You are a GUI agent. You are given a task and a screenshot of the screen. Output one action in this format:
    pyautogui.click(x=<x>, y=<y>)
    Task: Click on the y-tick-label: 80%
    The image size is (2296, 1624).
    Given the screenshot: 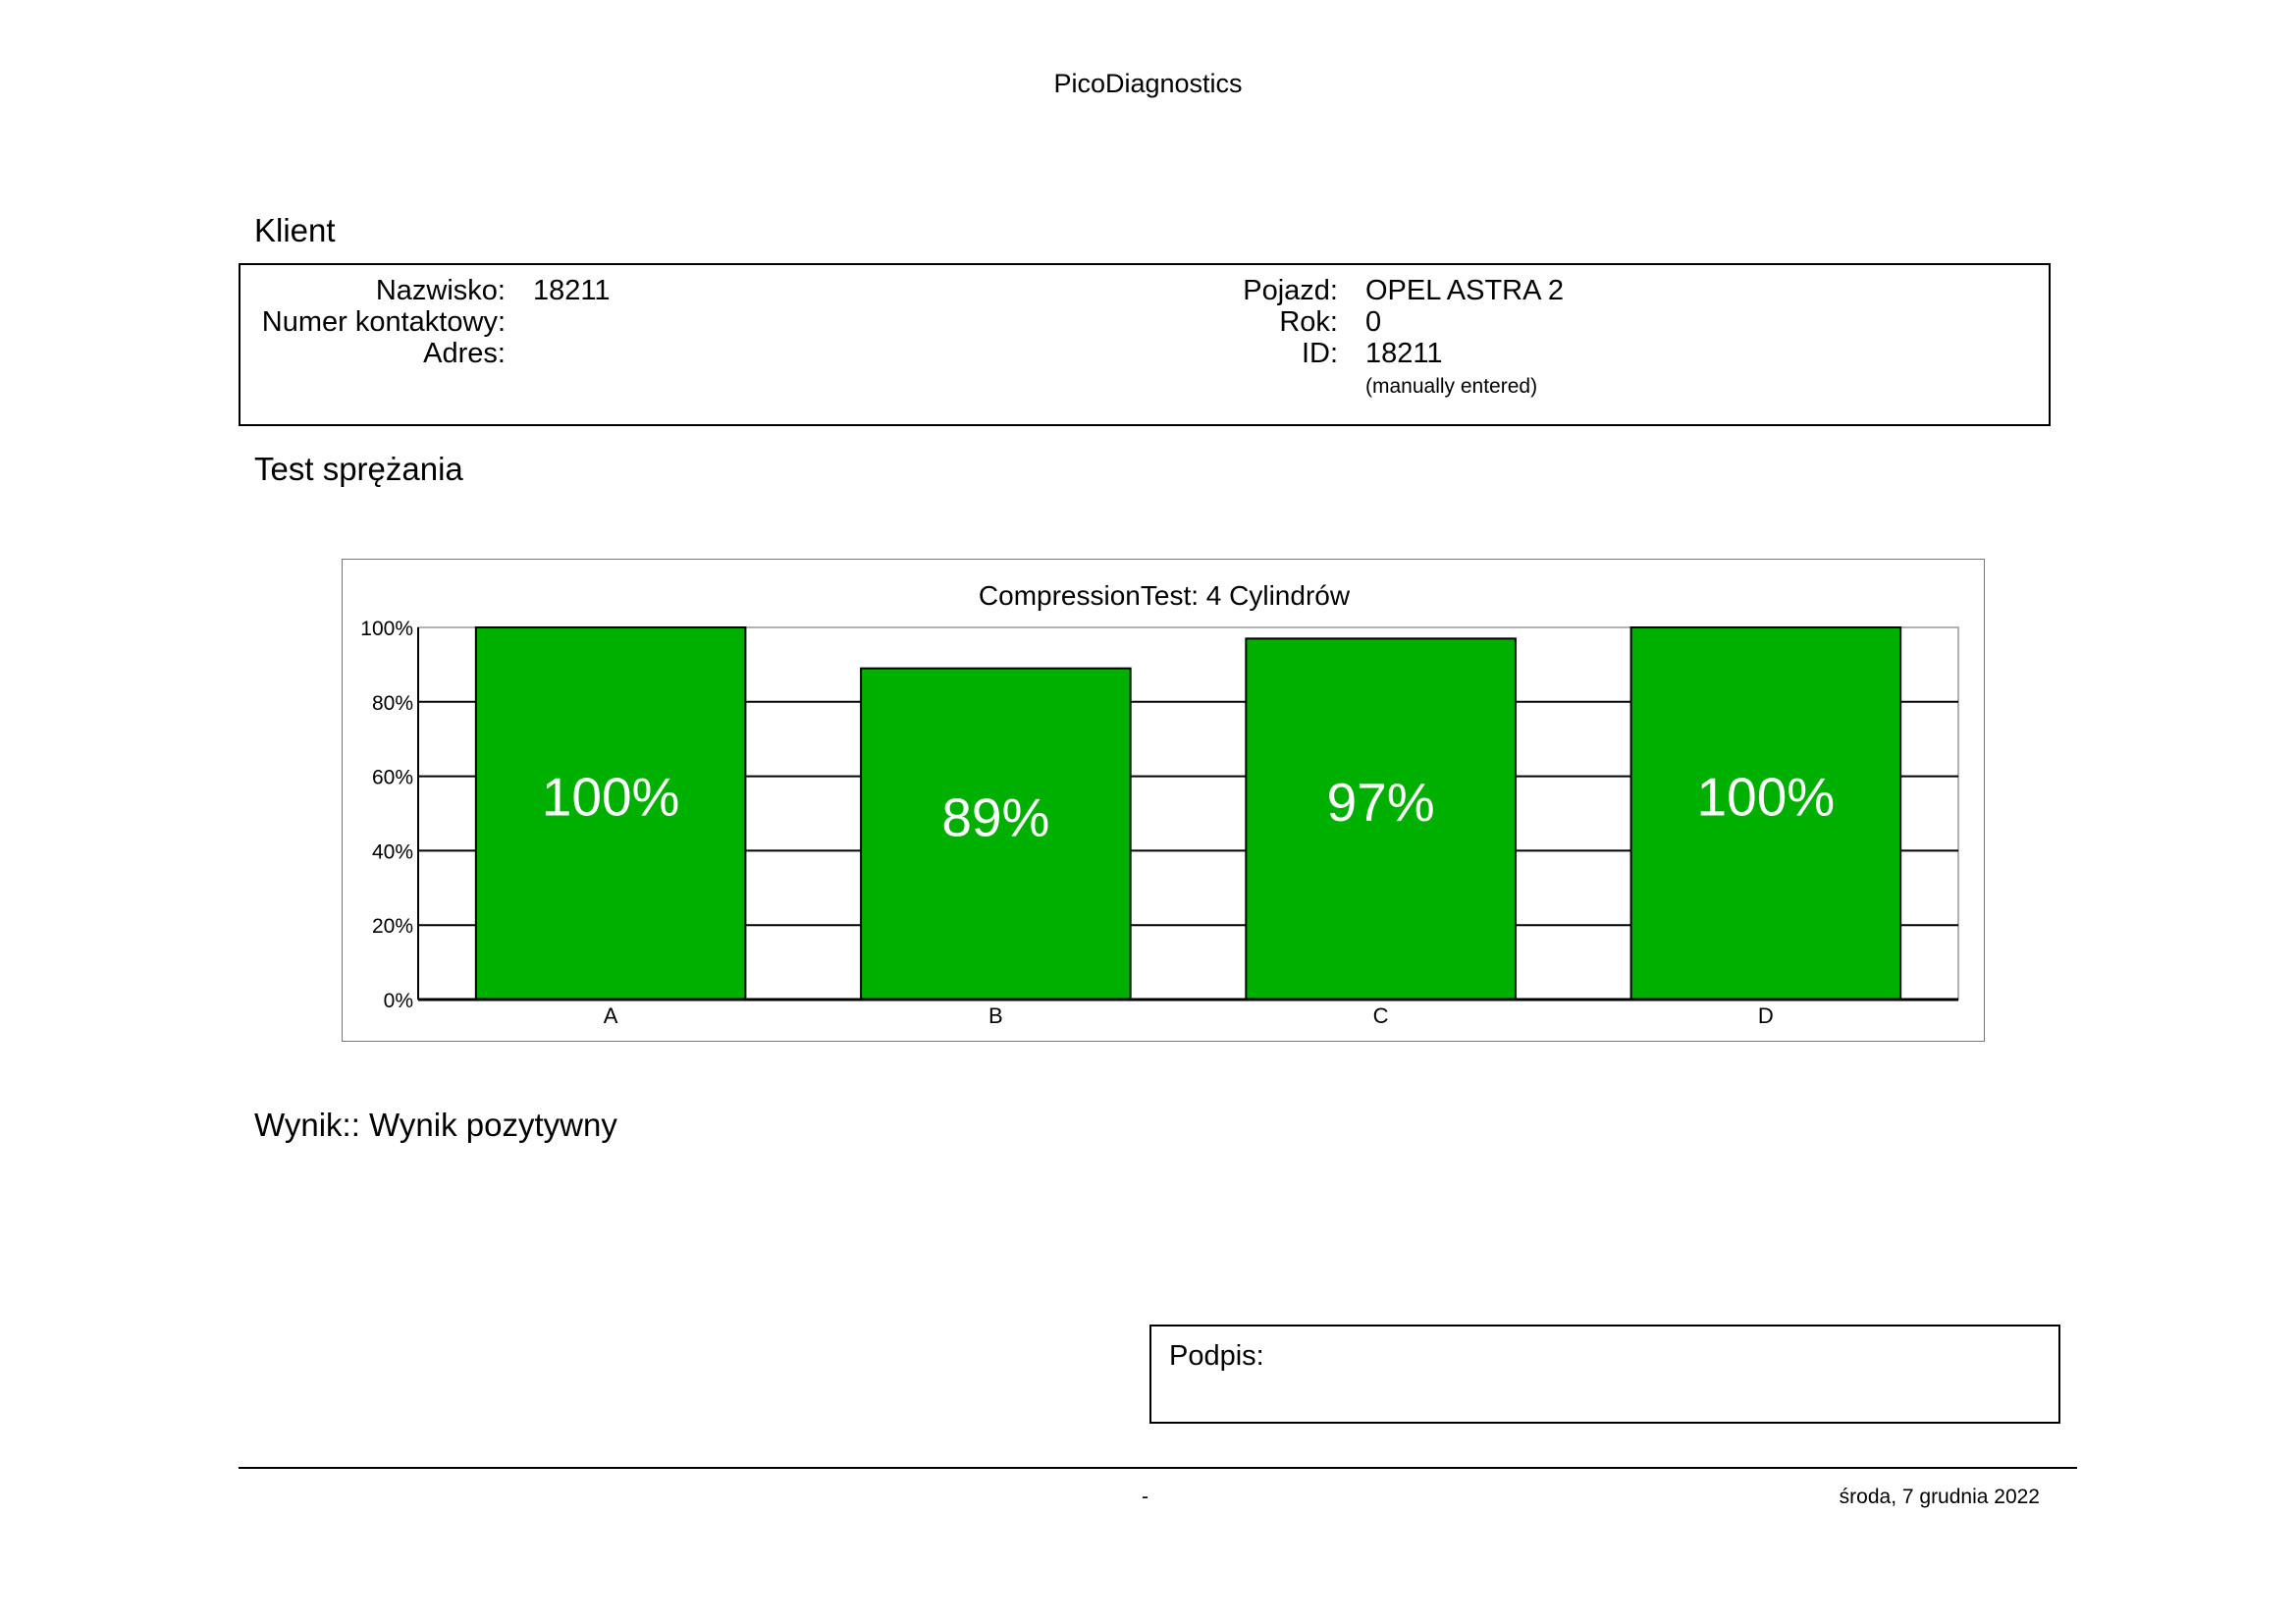 What is the action you would take?
    pyautogui.click(x=392, y=703)
    